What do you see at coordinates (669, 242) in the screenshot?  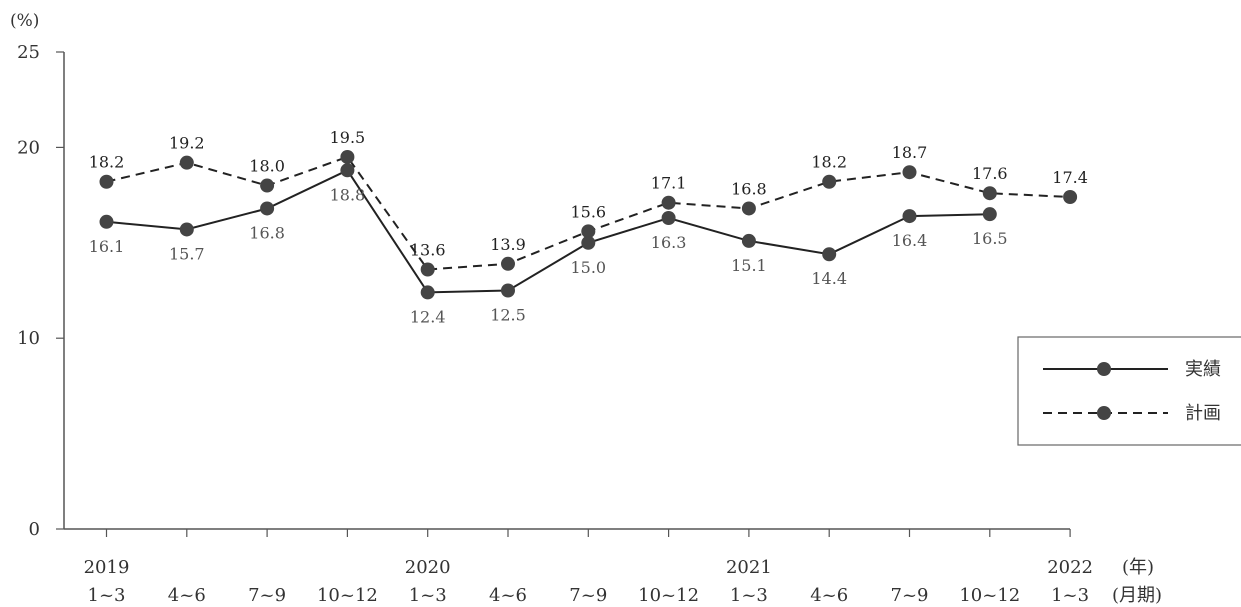 I see `data-label-actual: 16.3` at bounding box center [669, 242].